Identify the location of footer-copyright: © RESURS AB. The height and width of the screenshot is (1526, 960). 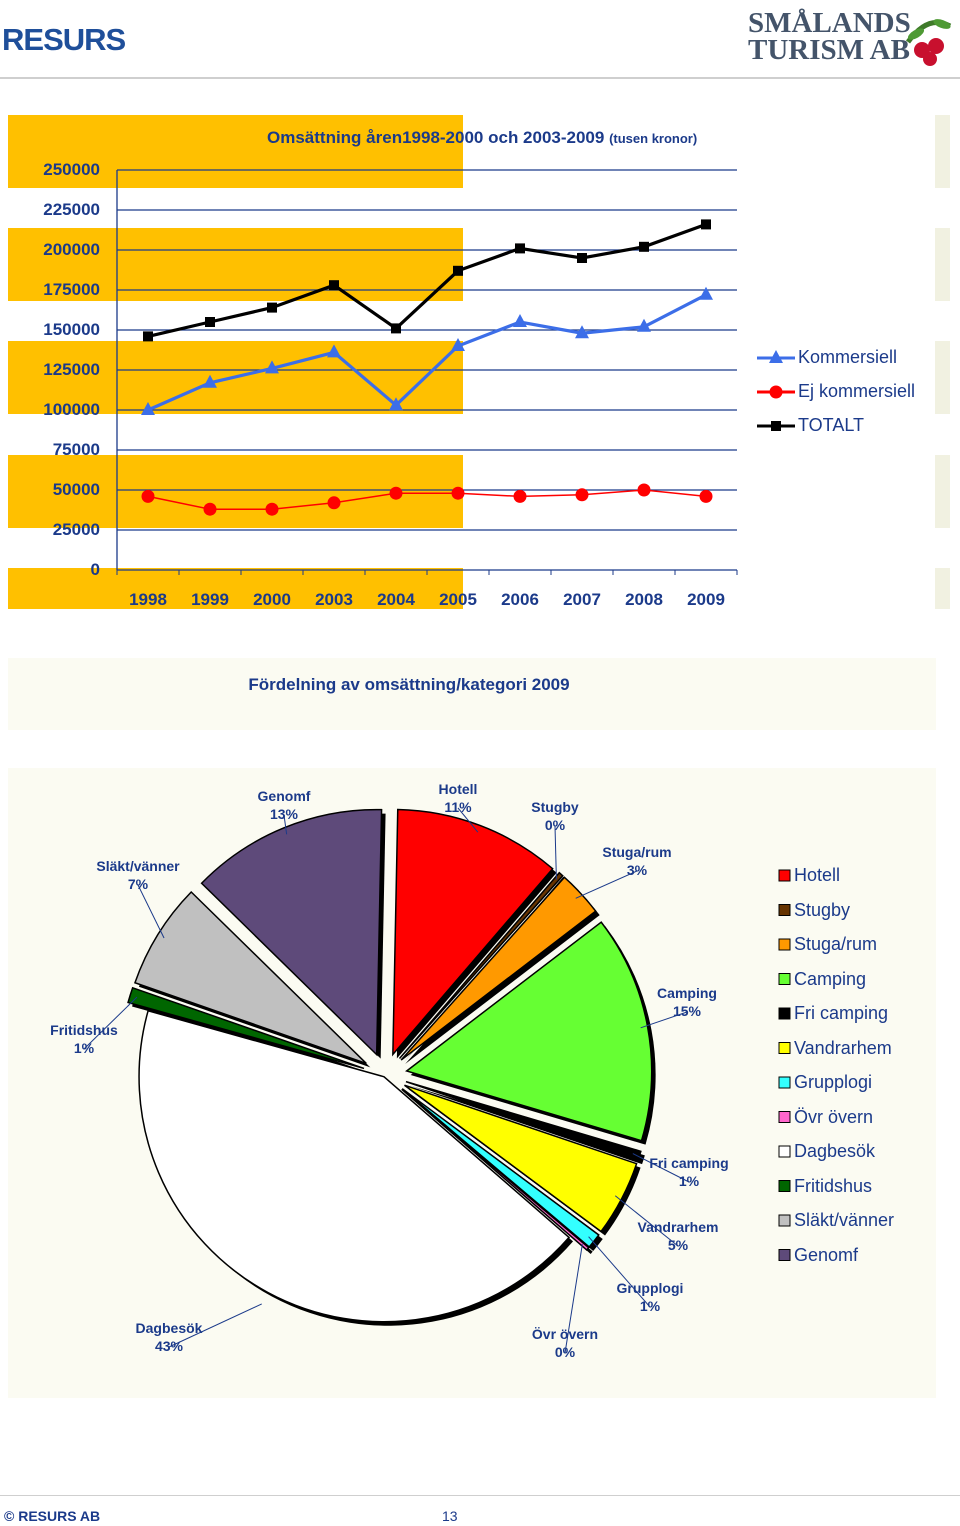
(52, 1516).